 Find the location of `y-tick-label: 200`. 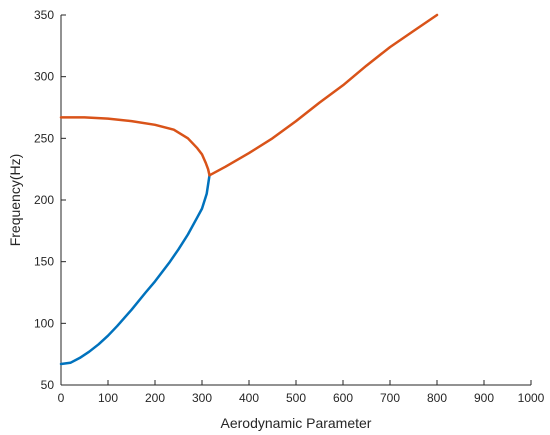

y-tick-label: 200 is located at coordinates (44, 200).